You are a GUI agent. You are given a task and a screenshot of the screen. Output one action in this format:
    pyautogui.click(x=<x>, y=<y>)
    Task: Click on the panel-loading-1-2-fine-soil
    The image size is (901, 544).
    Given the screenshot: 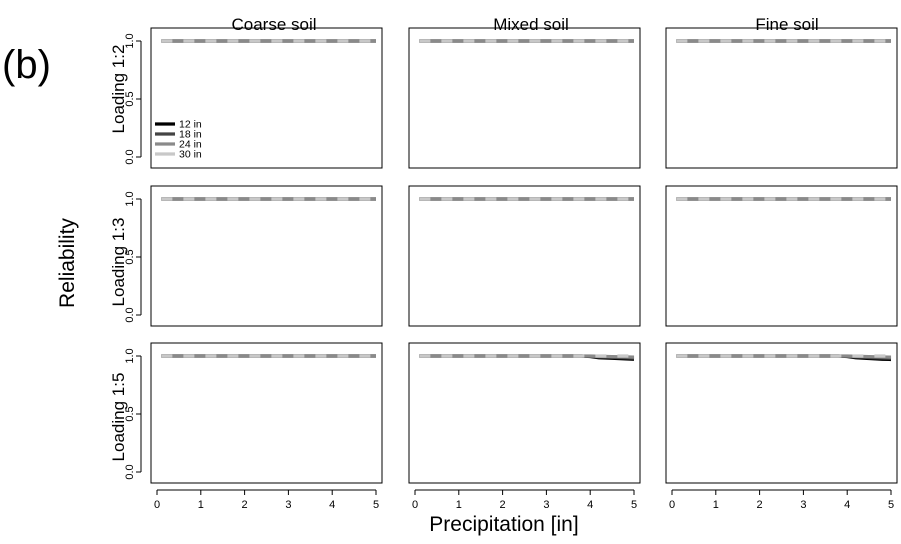 What is the action you would take?
    pyautogui.click(x=781, y=98)
    